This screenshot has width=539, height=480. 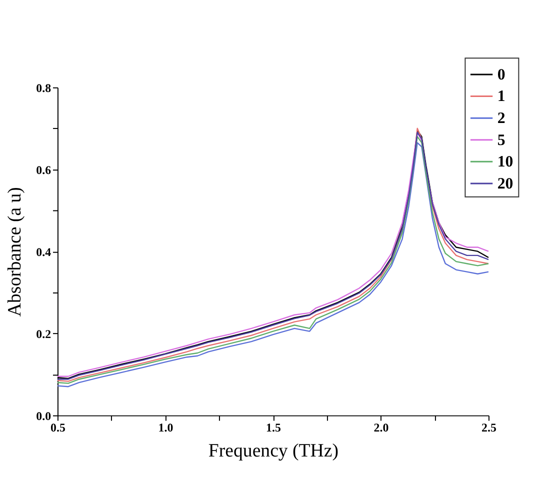 I want to click on legend-label: 5, so click(x=501, y=140).